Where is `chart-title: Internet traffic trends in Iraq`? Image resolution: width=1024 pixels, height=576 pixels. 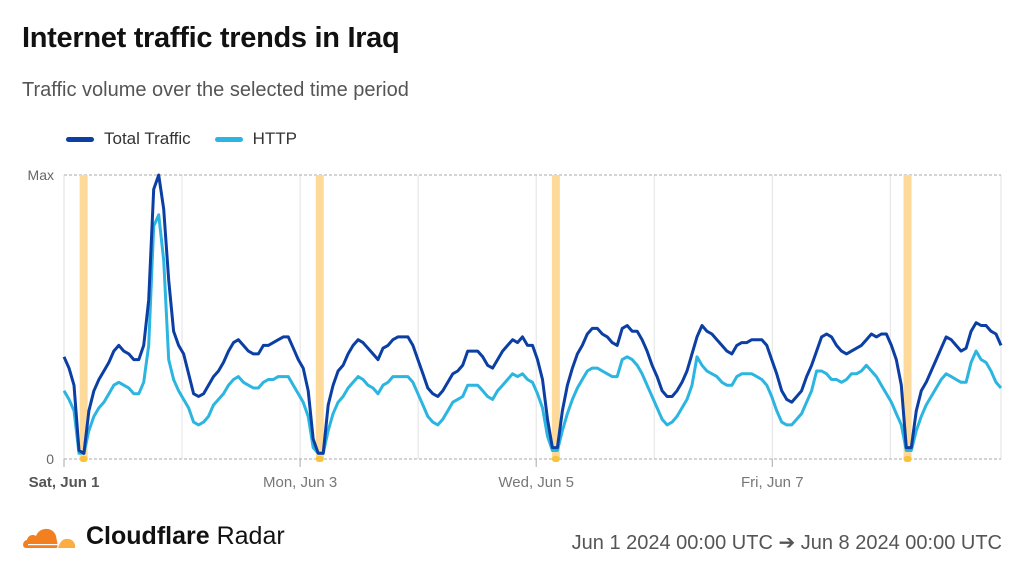 chart-title: Internet traffic trends in Iraq is located at coordinates (211, 38).